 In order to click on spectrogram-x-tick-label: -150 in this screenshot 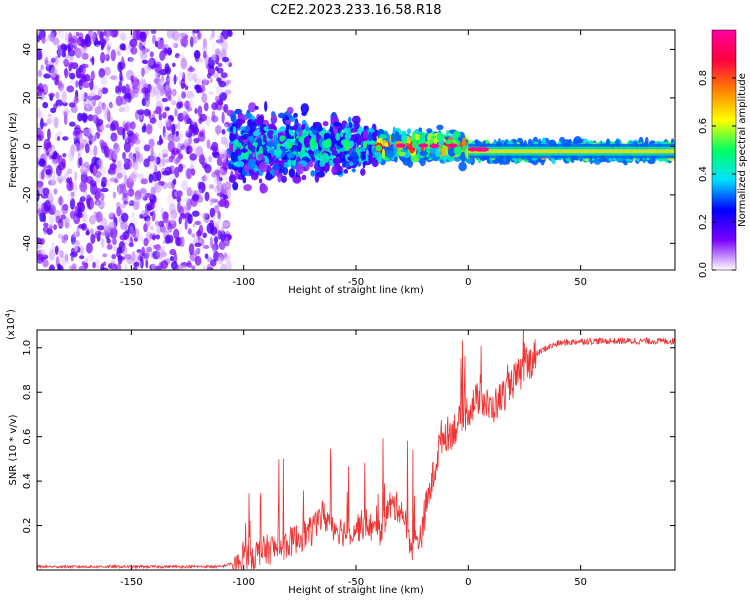, I will do `click(131, 282)`.